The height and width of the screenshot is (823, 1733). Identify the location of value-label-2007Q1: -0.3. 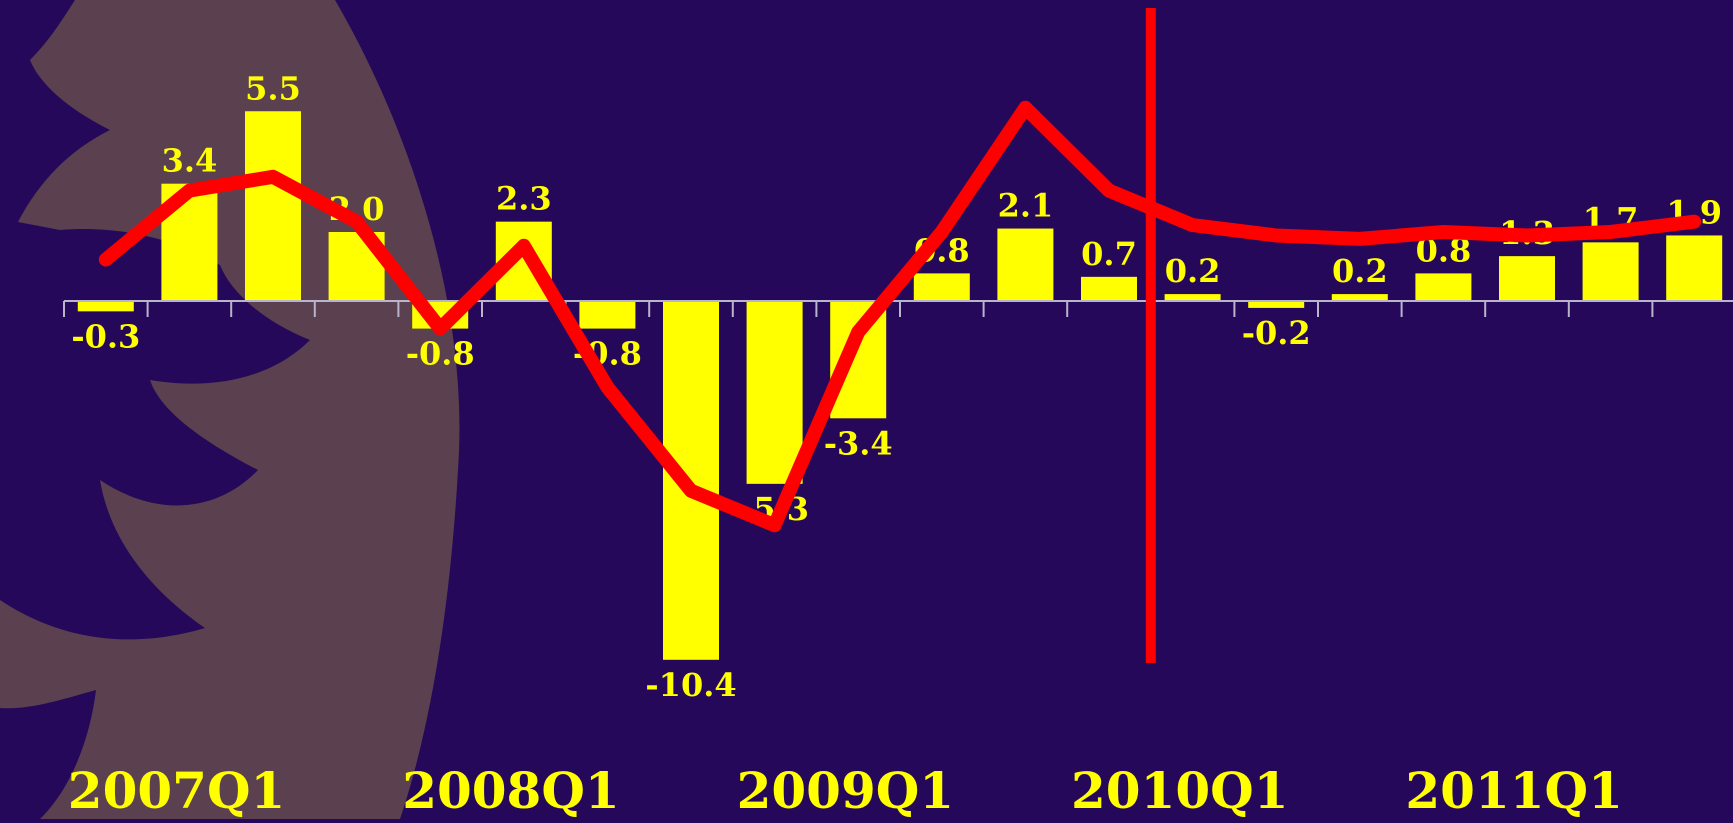
(105, 336).